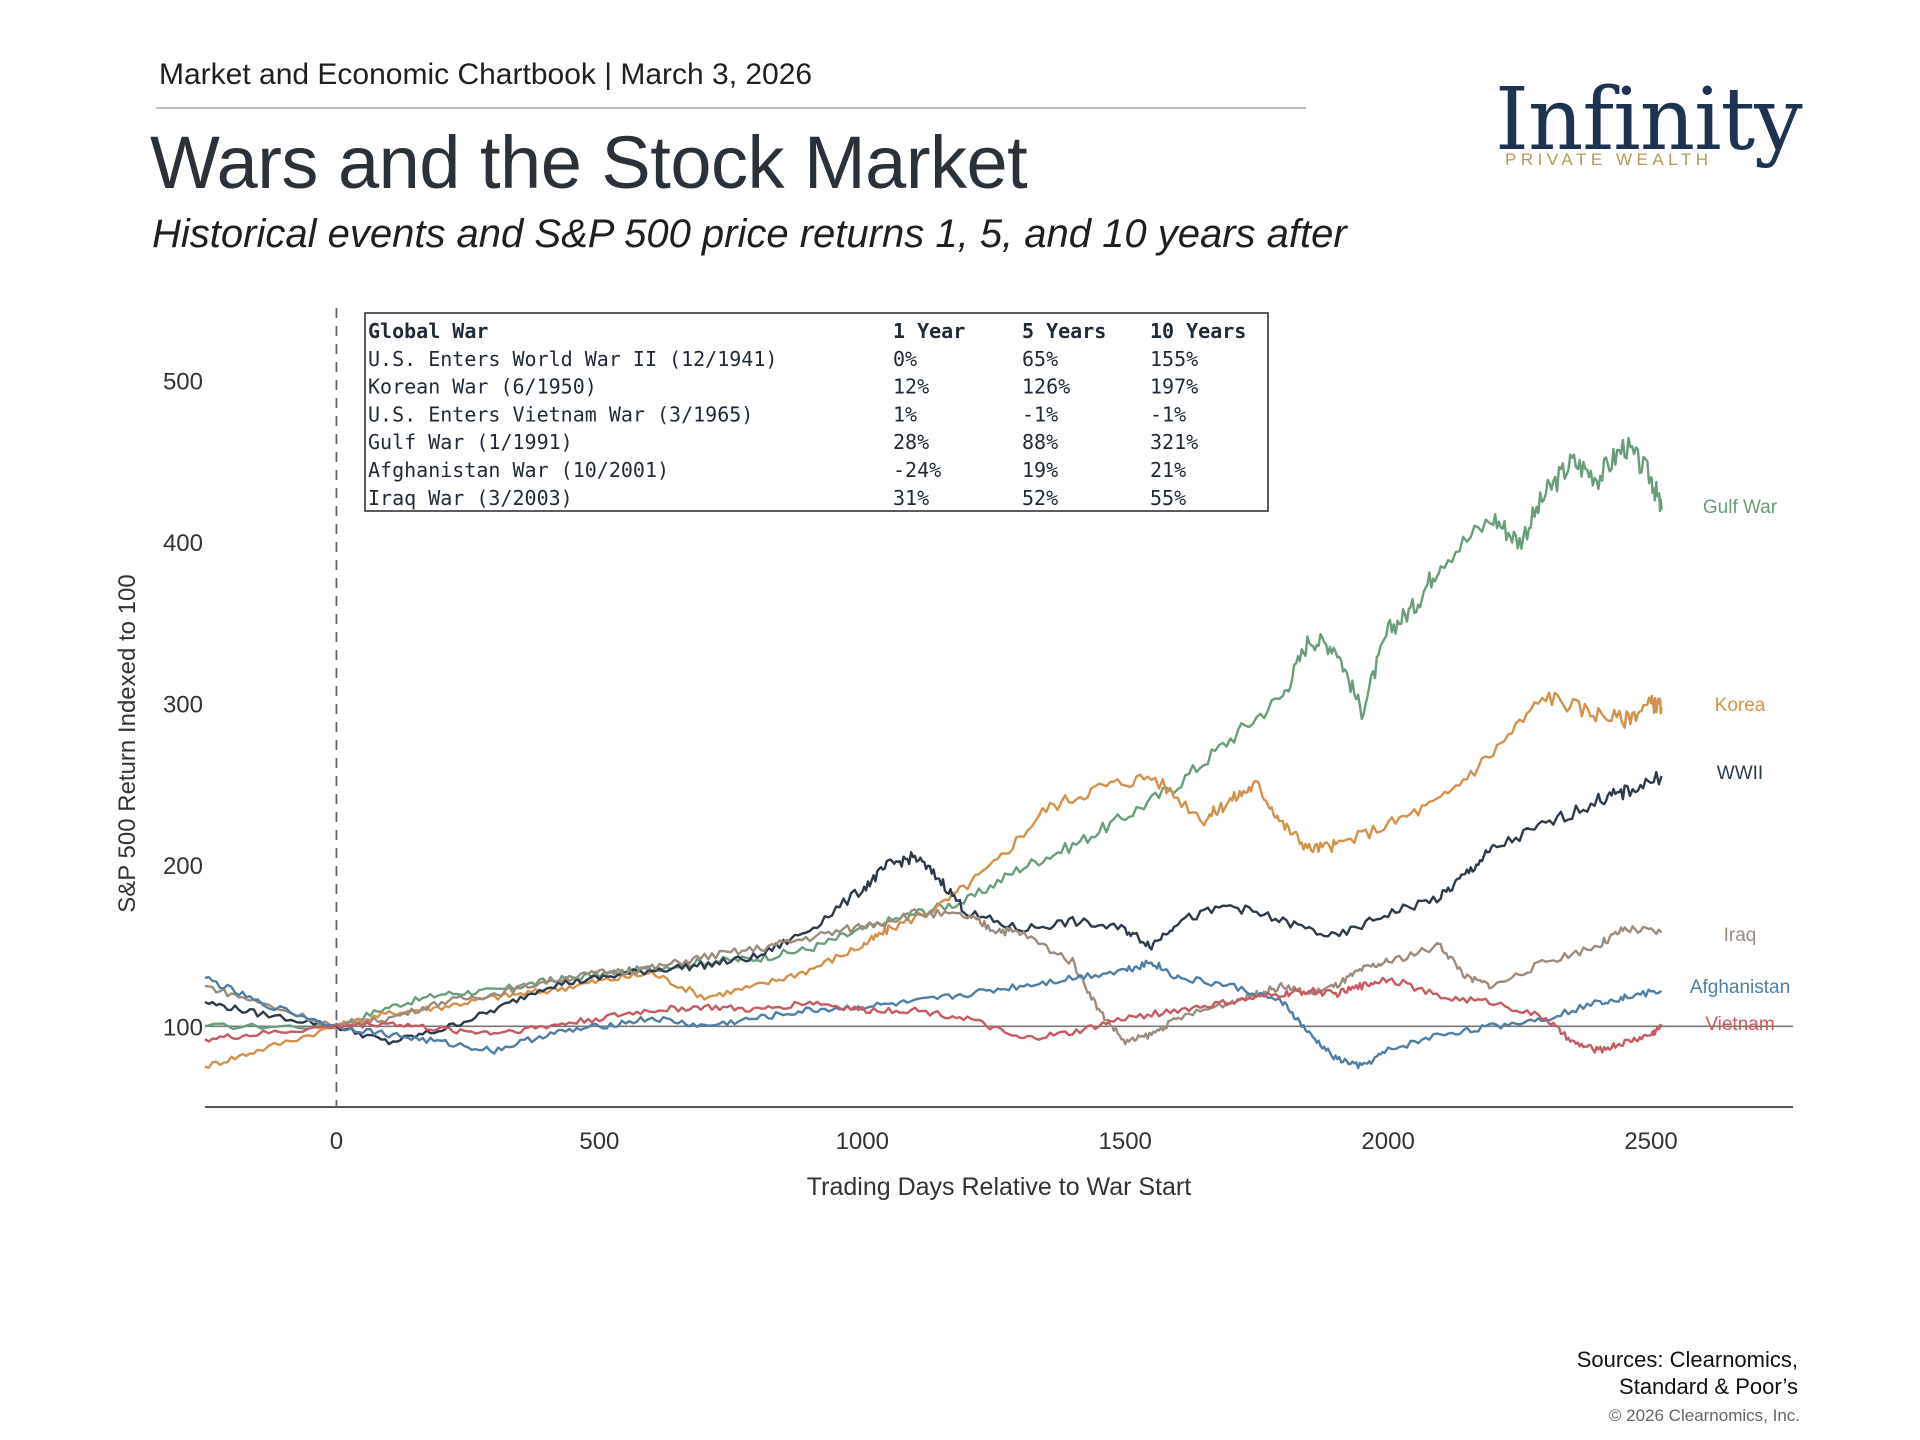 Image resolution: width=1920 pixels, height=1440 pixels. What do you see at coordinates (731, 108) in the screenshot?
I see `header-rule` at bounding box center [731, 108].